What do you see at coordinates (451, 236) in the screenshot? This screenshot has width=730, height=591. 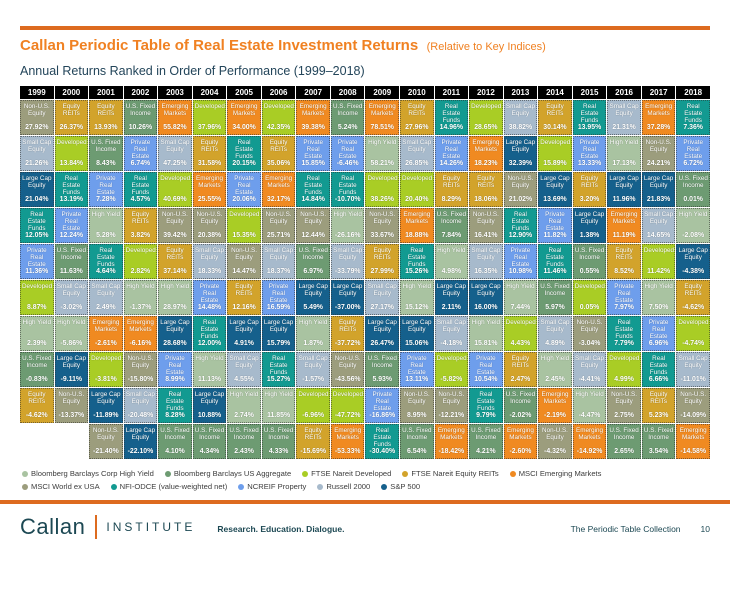 I see `return-value: 7.84%` at bounding box center [451, 236].